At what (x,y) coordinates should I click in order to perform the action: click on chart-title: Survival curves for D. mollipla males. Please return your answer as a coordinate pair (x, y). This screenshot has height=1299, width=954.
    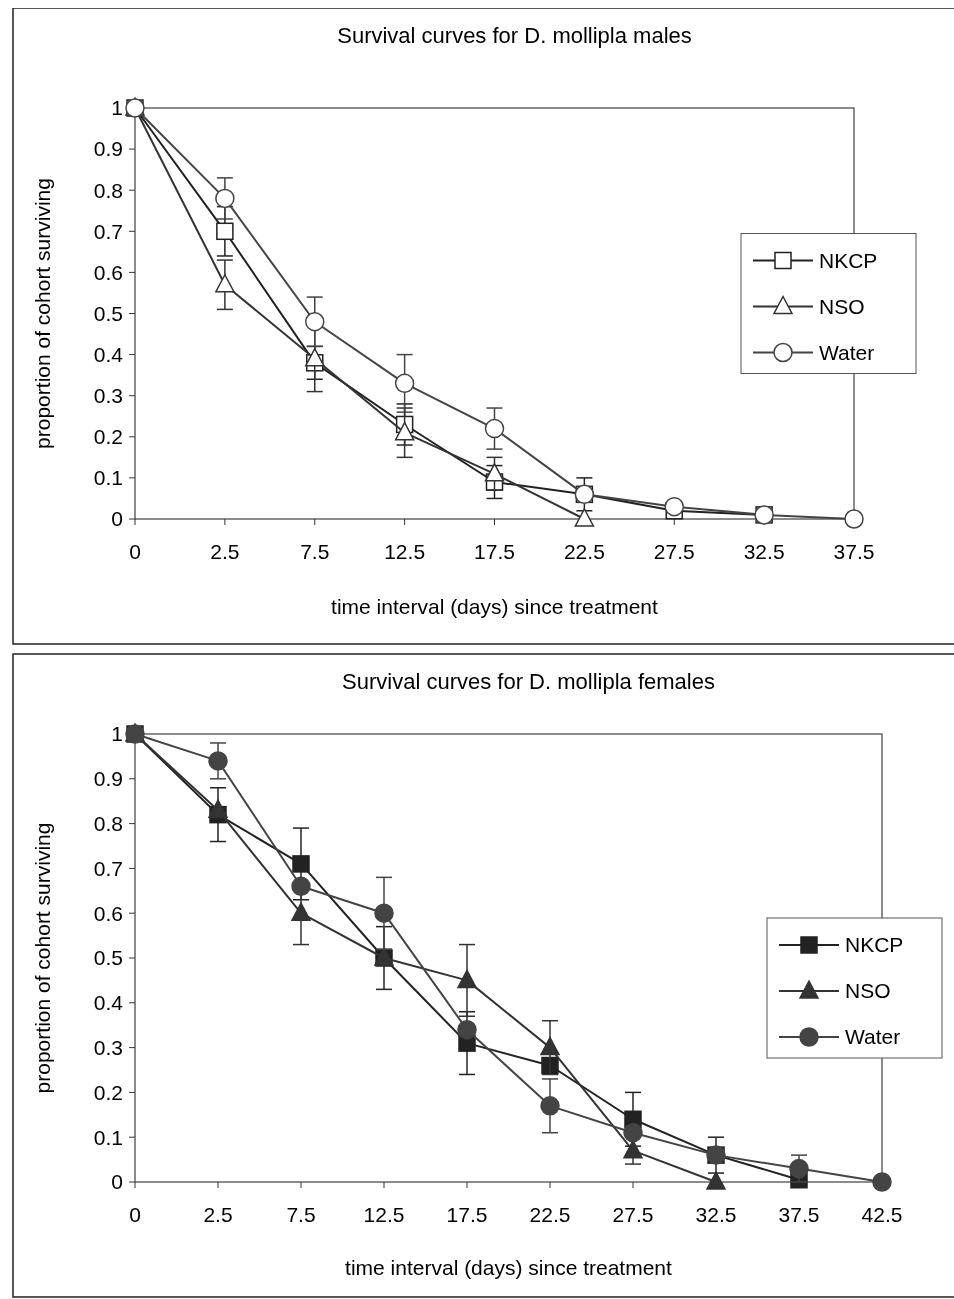
    Looking at the image, I should click on (514, 35).